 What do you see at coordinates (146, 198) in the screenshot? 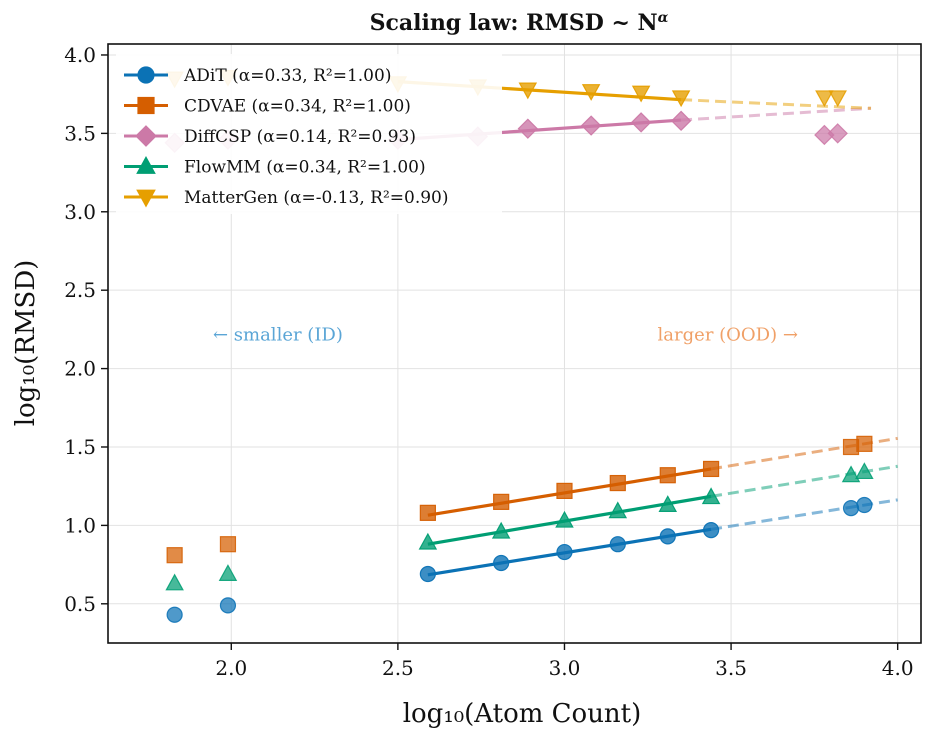
I see `mattergen-legend-marker` at bounding box center [146, 198].